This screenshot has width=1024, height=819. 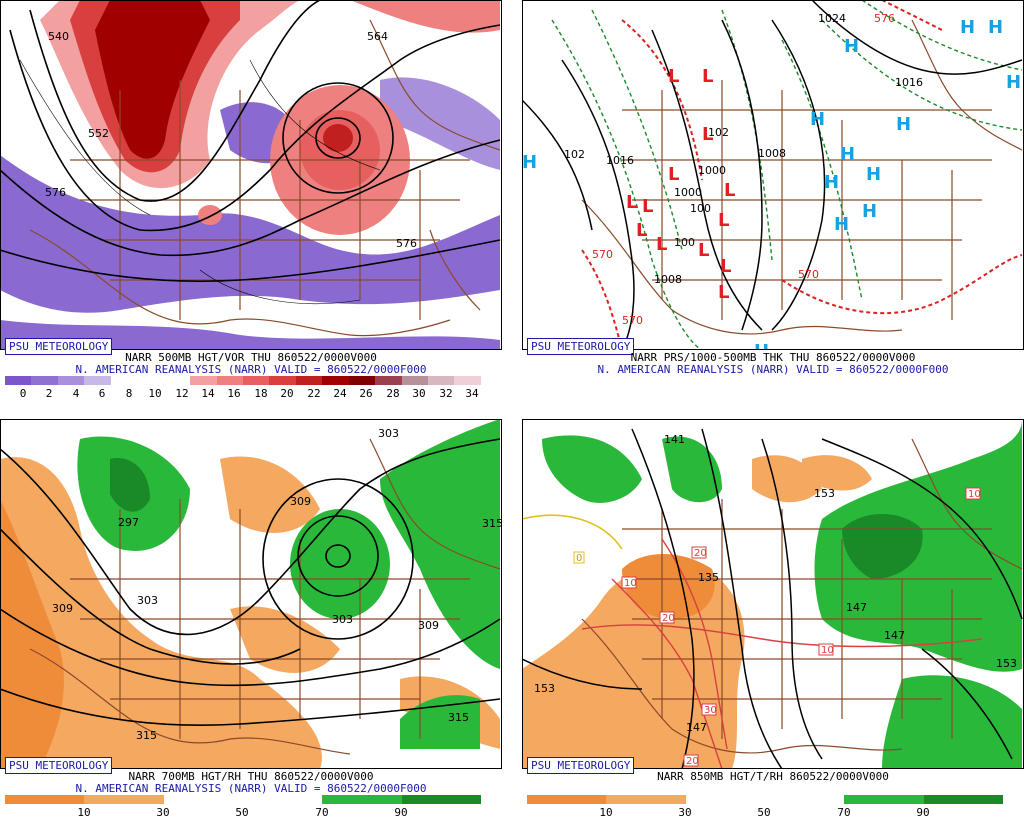 What do you see at coordinates (684, 242) in the screenshot?
I see `isobar-label-100: 100` at bounding box center [684, 242].